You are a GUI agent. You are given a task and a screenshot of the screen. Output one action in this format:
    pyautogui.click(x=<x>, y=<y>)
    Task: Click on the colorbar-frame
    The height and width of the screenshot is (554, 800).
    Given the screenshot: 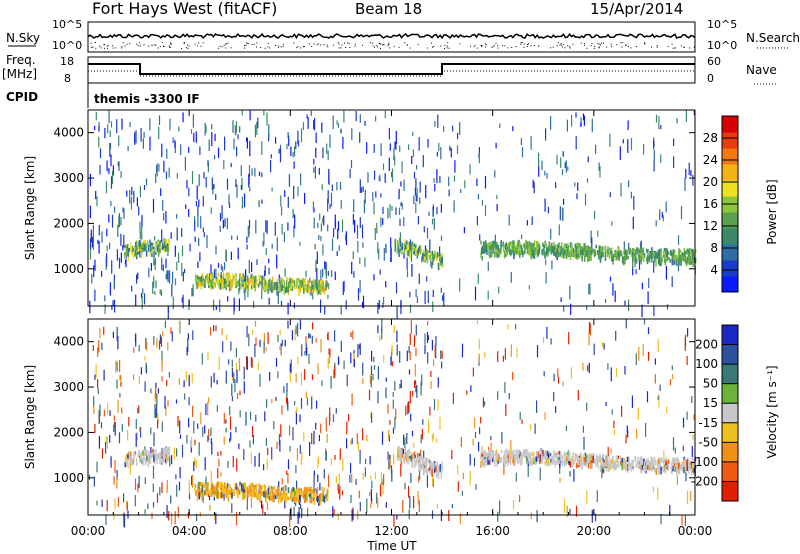 What is the action you would take?
    pyautogui.click(x=730, y=413)
    